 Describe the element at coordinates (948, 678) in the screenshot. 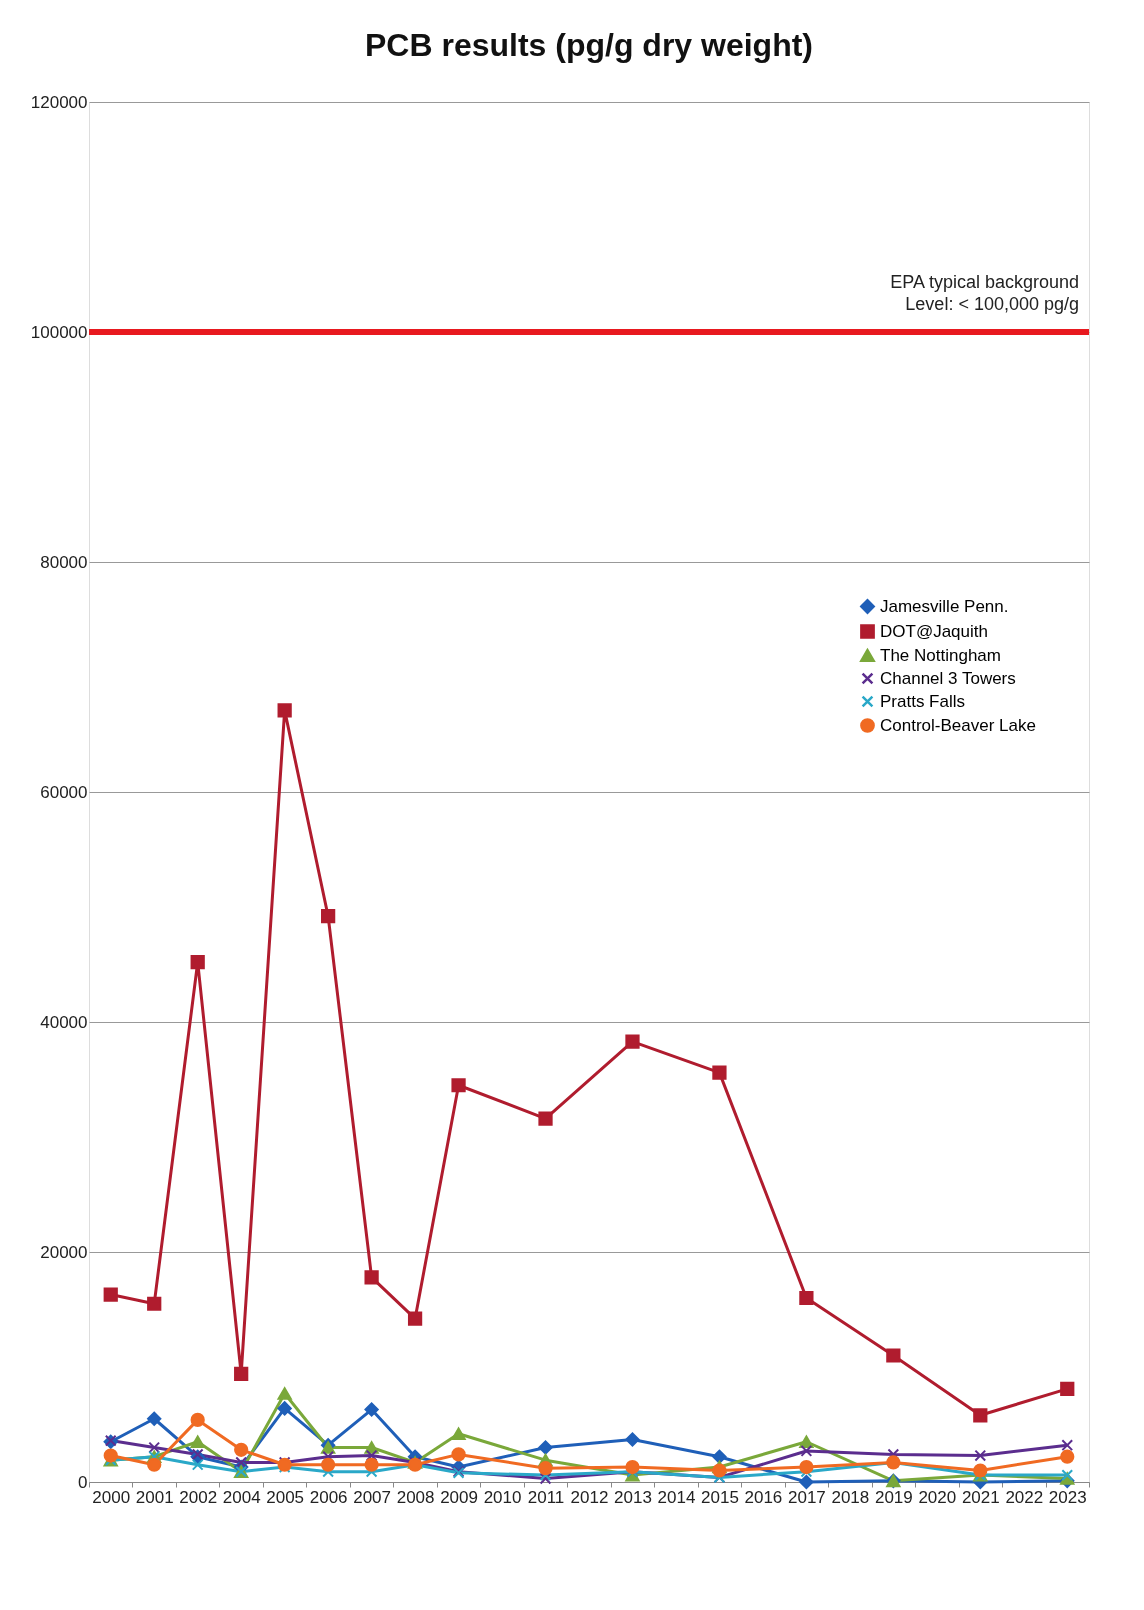

I see `legend-label: Channel 3 Towers` at that location.